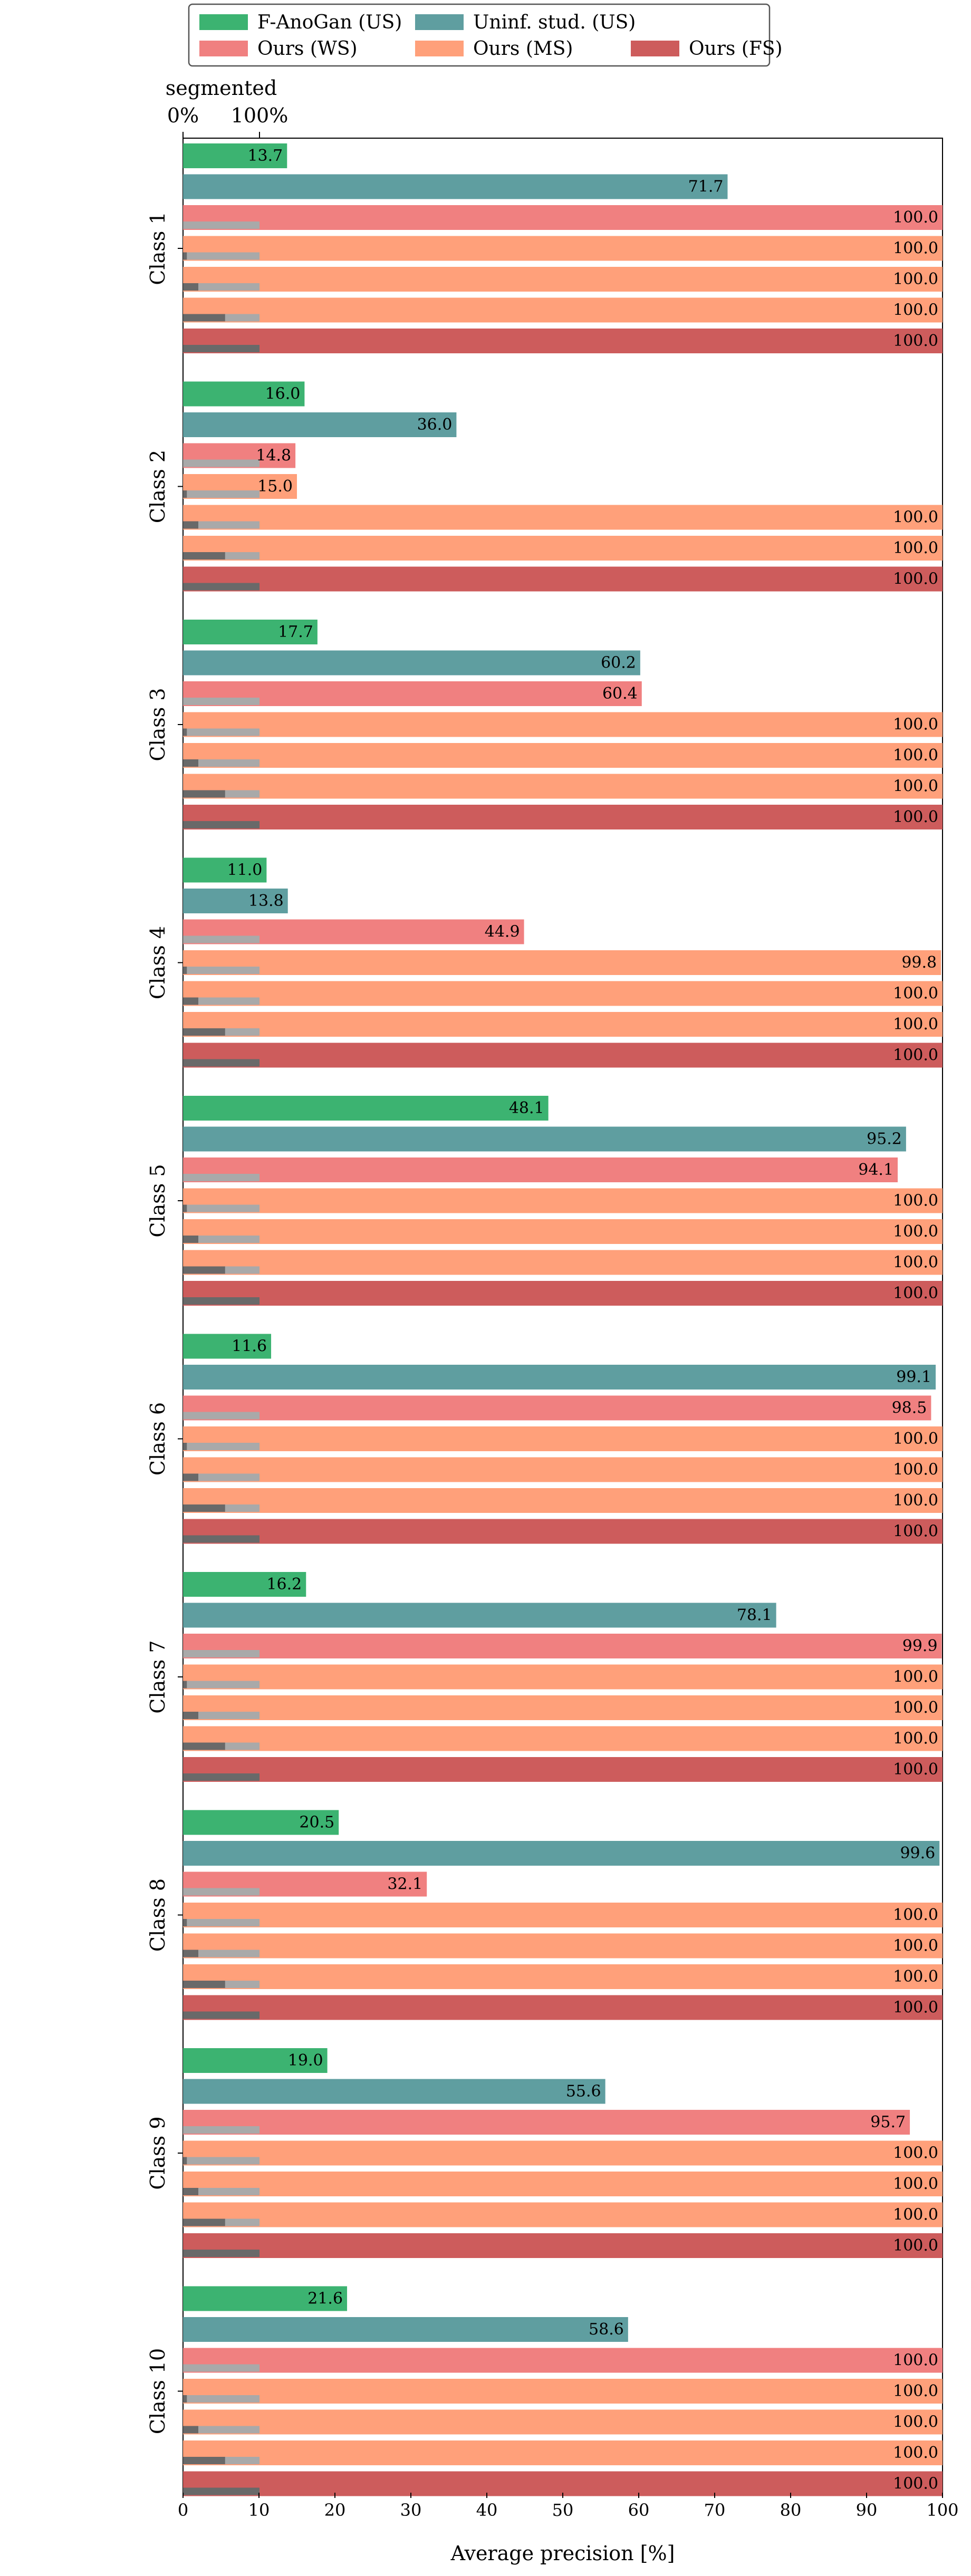  Describe the element at coordinates (157, 1438) in the screenshot. I see `y-tick-label: Class 6` at that location.